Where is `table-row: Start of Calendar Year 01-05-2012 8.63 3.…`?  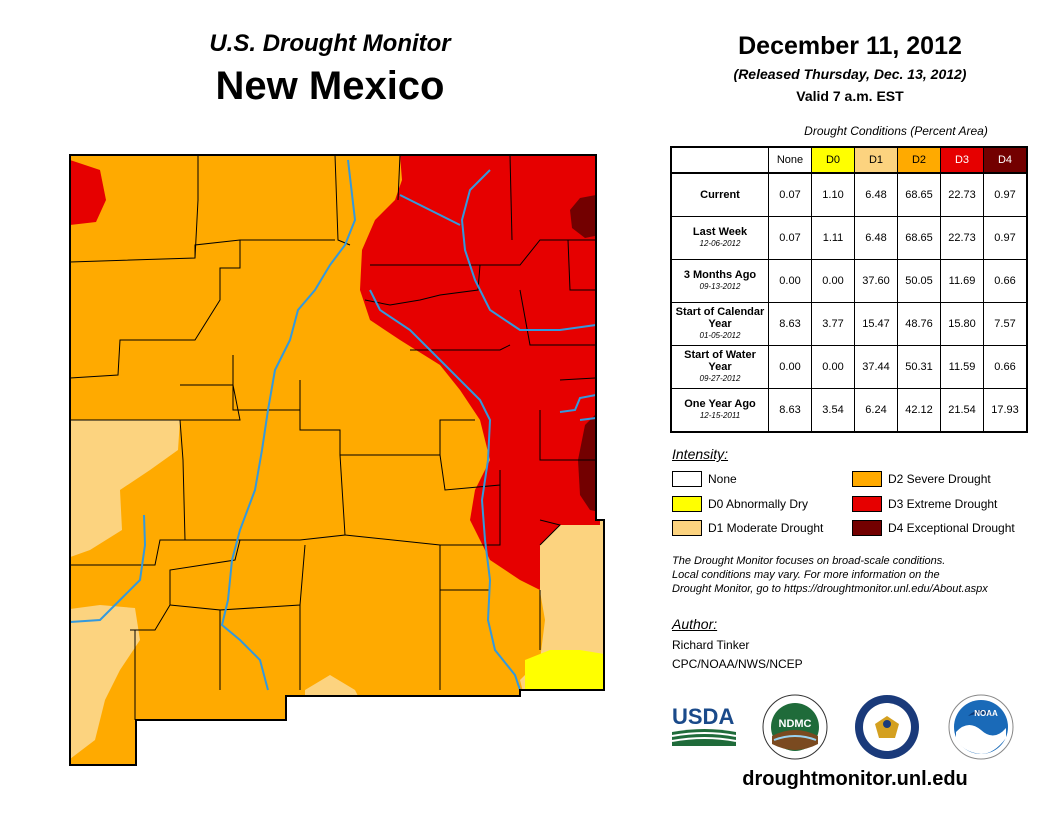 table-row: Start of Calendar Year 01-05-2012 8.63 3.… is located at coordinates (849, 324).